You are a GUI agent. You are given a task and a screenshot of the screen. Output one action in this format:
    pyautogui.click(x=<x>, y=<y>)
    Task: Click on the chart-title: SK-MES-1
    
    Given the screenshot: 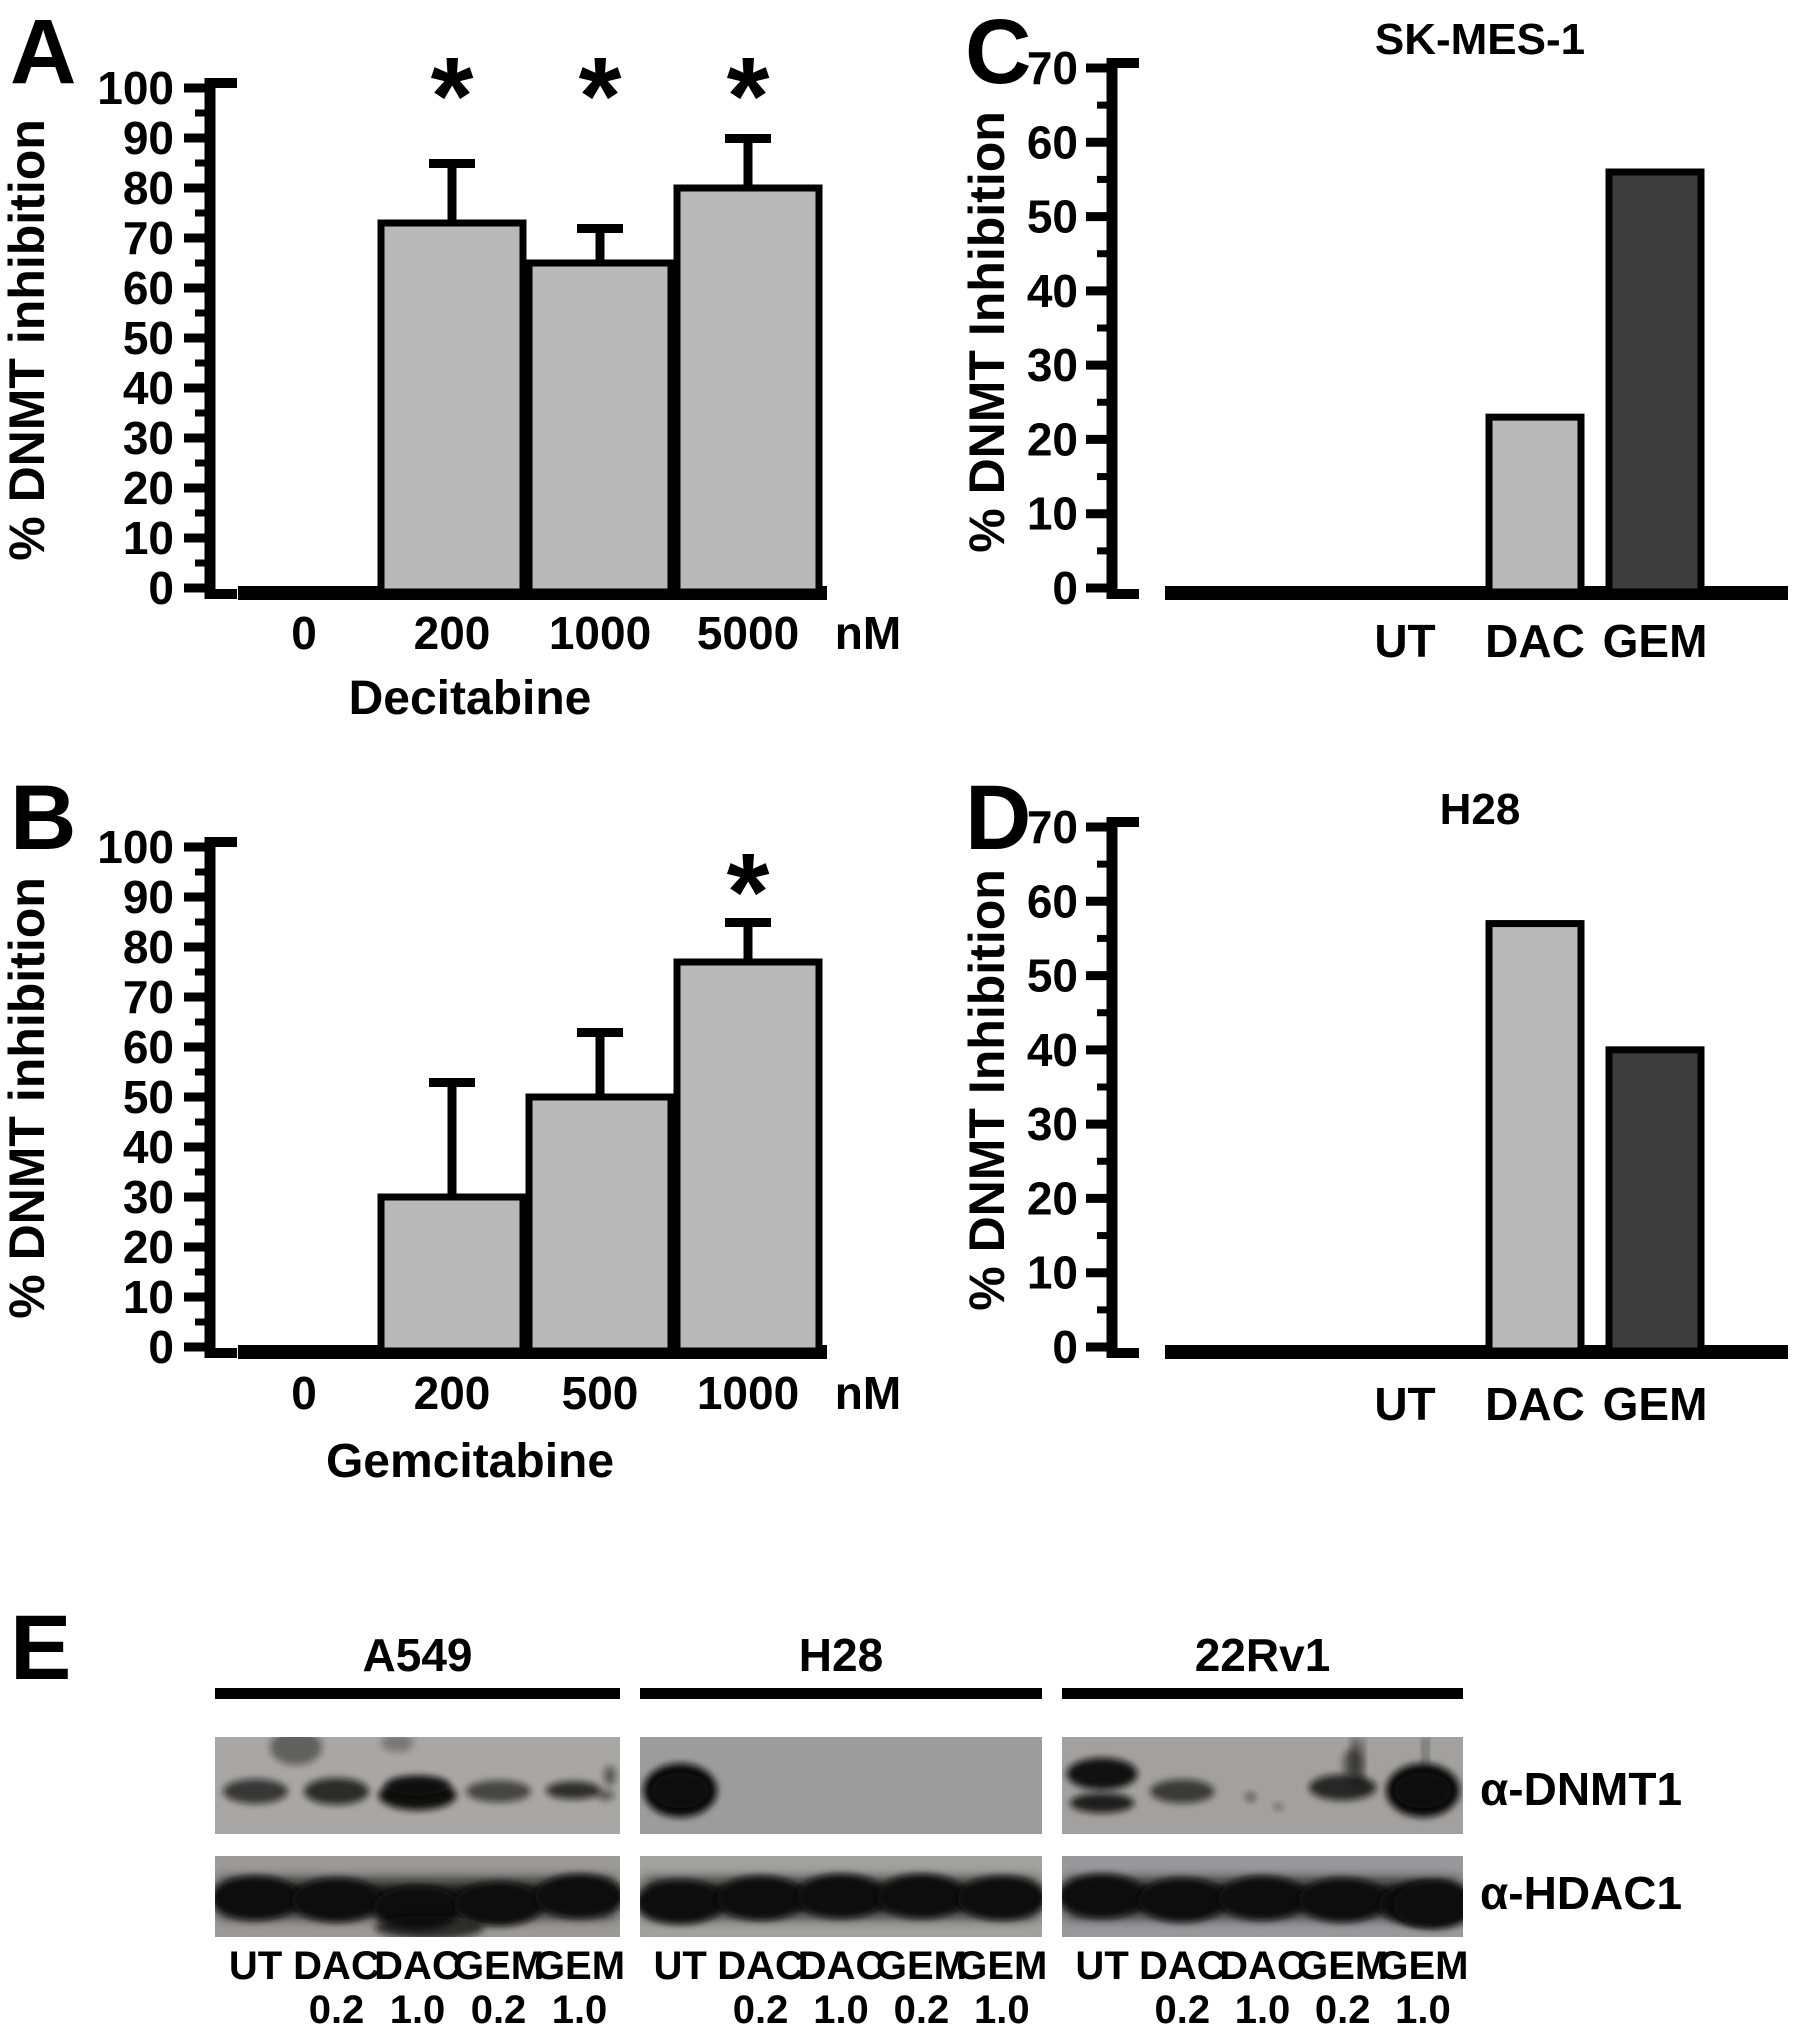 What is the action you would take?
    pyautogui.click(x=1480, y=39)
    